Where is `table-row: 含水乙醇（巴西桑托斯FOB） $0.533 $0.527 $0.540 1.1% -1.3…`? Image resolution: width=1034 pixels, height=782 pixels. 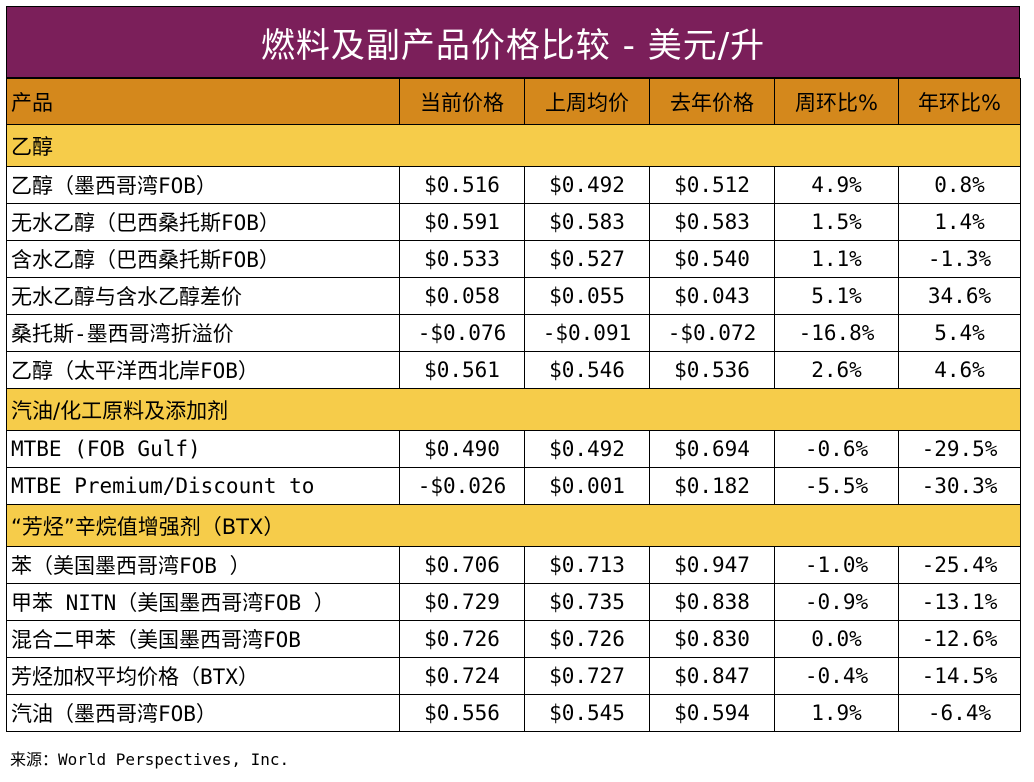
table-row: 含水乙醇（巴西桑托斯FOB） $0.533 $0.527 $0.540 1.1% -1.3… is located at coordinates (513, 259).